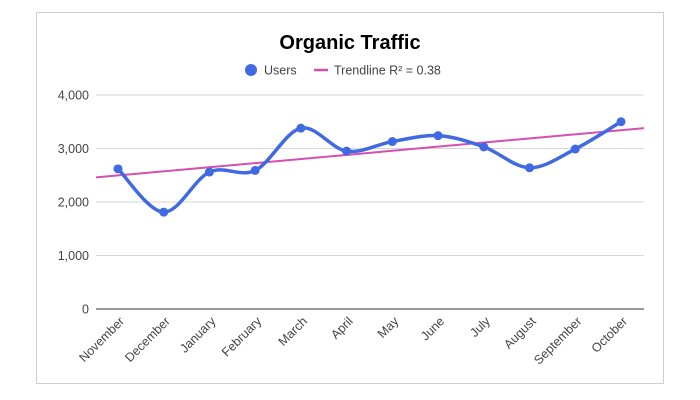 This screenshot has width=700, height=400. I want to click on trendline-line, so click(370, 153).